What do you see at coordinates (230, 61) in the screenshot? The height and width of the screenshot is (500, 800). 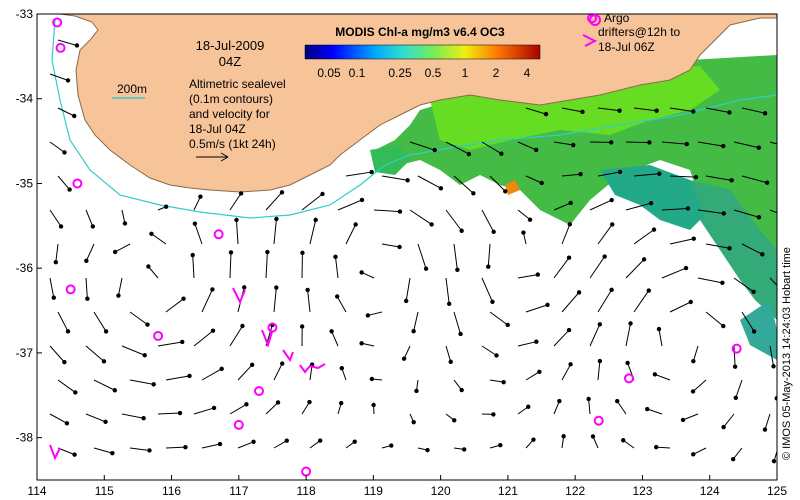 I see `time-label: 04Z` at bounding box center [230, 61].